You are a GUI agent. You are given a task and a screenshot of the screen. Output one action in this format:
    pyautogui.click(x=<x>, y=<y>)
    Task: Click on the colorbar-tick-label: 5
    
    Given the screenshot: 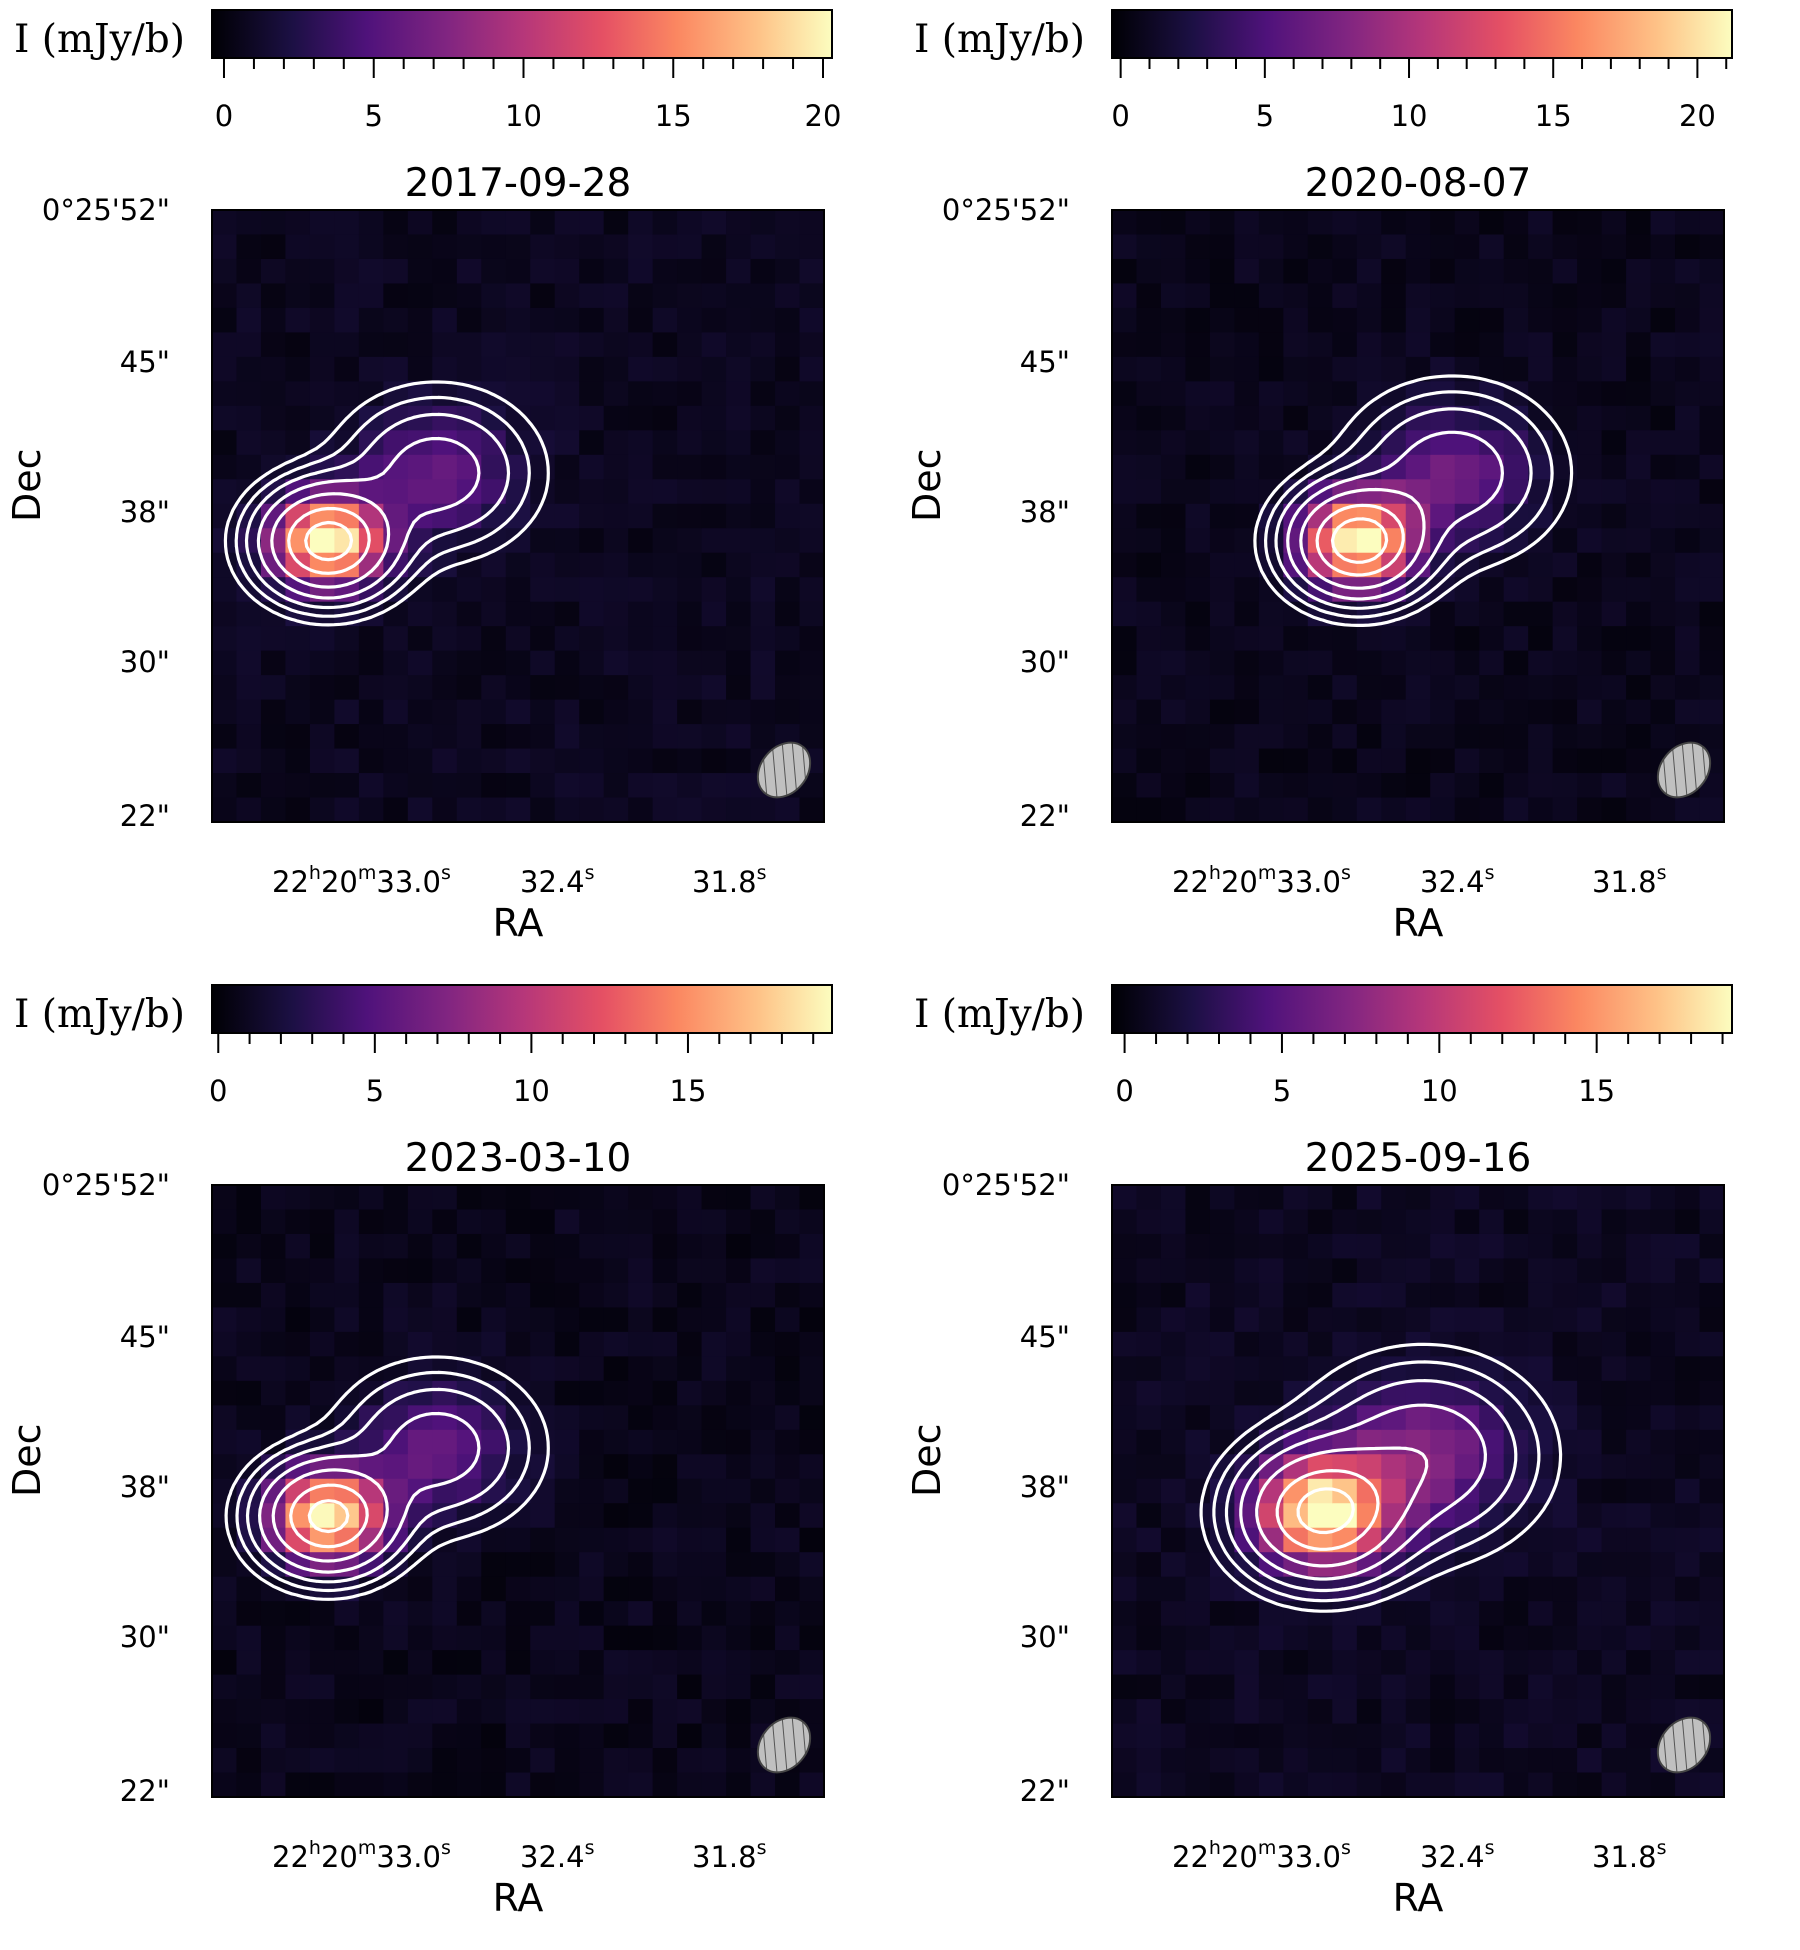 What is the action you would take?
    pyautogui.click(x=375, y=1091)
    